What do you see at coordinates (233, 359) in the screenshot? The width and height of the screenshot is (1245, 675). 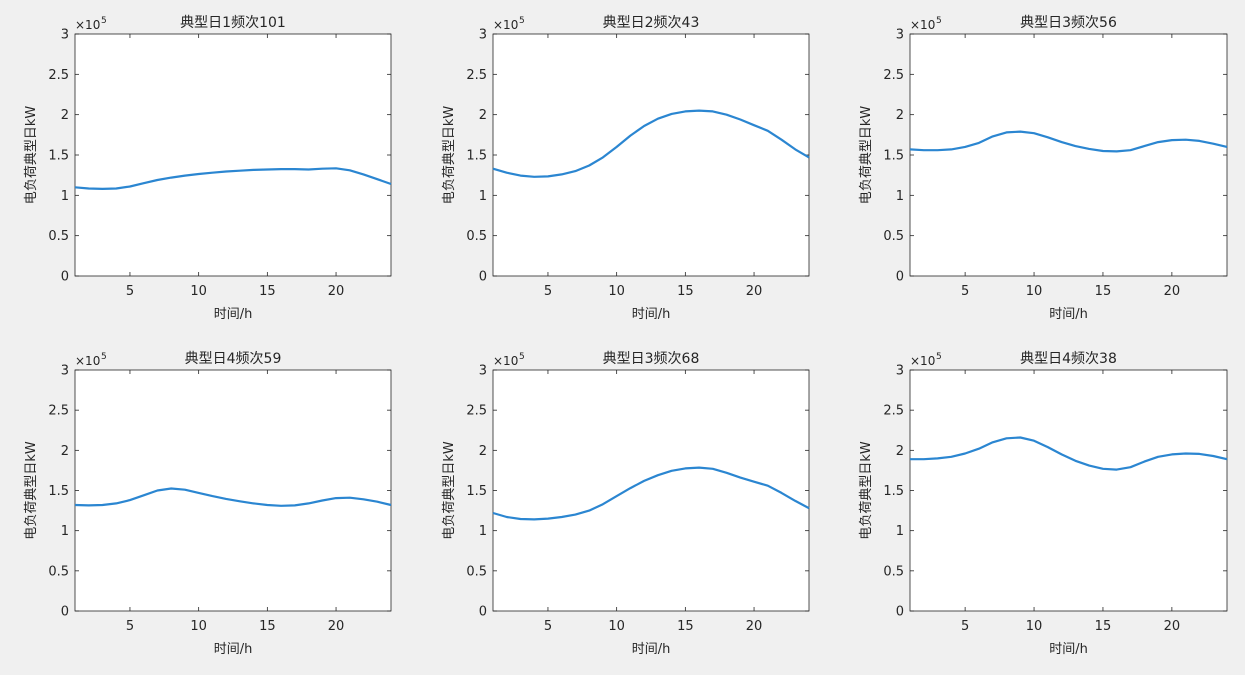 I see `subplot-title: 典型日4频次59` at bounding box center [233, 359].